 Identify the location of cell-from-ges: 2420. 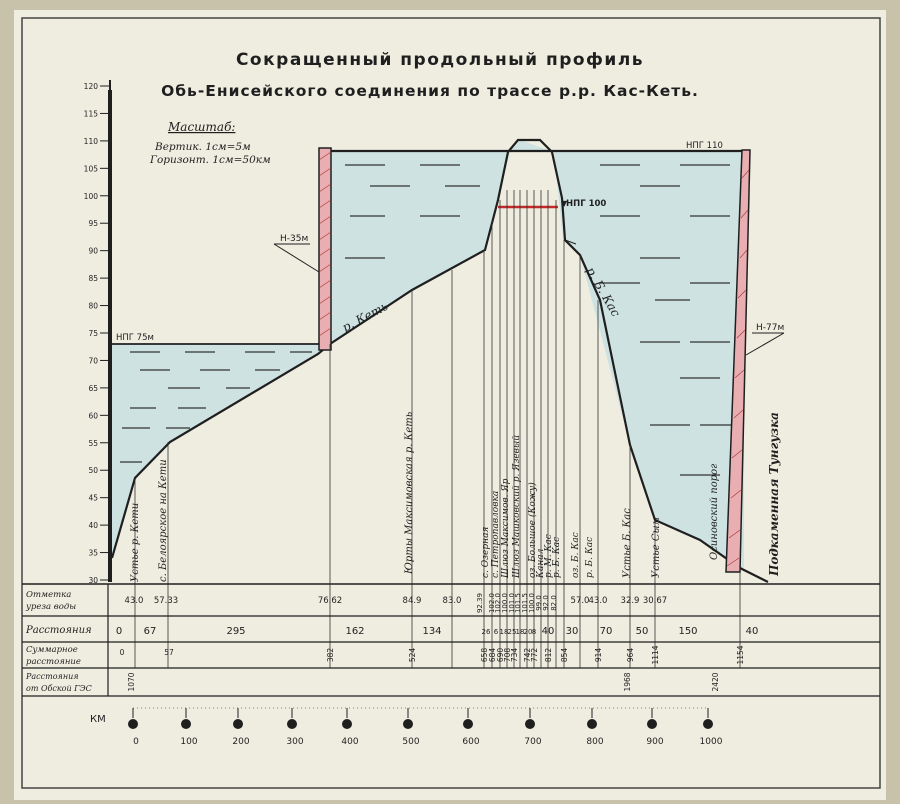
(715, 681).